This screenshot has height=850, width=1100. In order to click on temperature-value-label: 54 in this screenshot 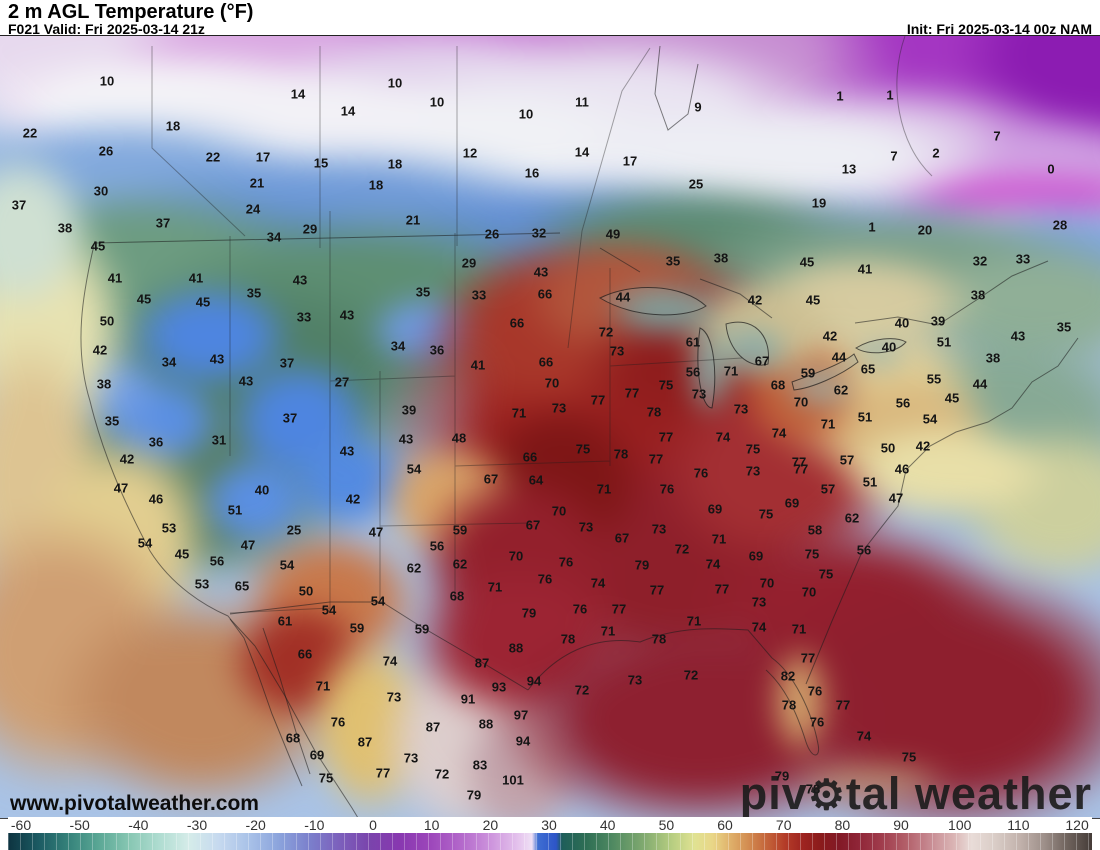, I will do `click(329, 610)`.